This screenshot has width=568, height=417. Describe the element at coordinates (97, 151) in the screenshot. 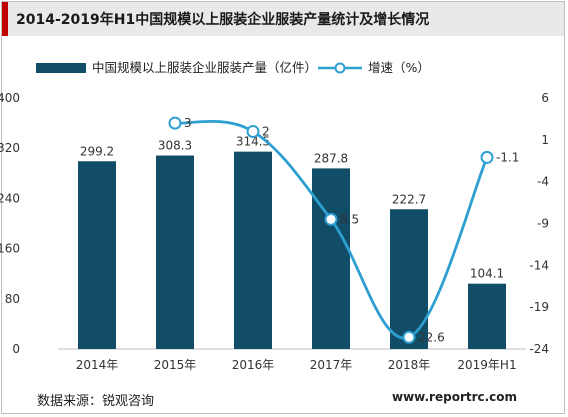

I see `bar-value-label: 299.2` at that location.